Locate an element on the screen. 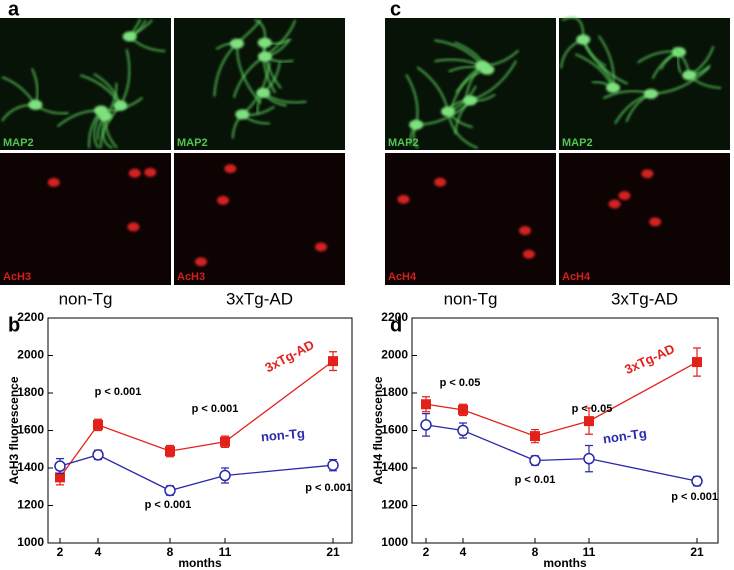 The height and width of the screenshot is (570, 734). image-label: AcH3 is located at coordinates (191, 277).